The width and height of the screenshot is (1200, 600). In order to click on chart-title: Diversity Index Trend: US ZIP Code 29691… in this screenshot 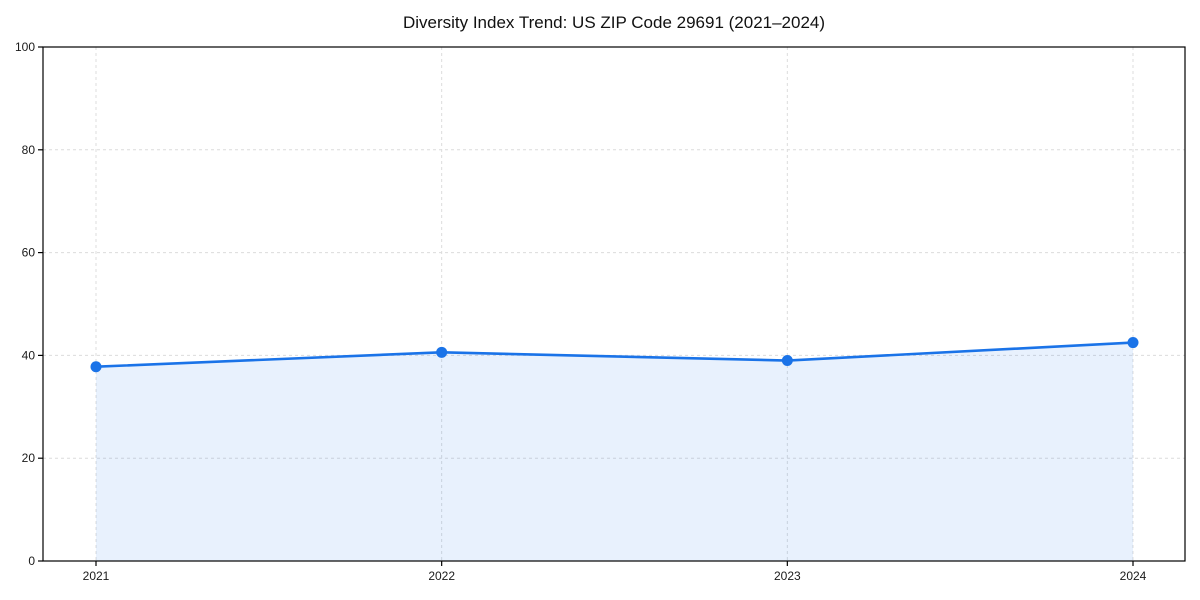, I will do `click(614, 22)`.